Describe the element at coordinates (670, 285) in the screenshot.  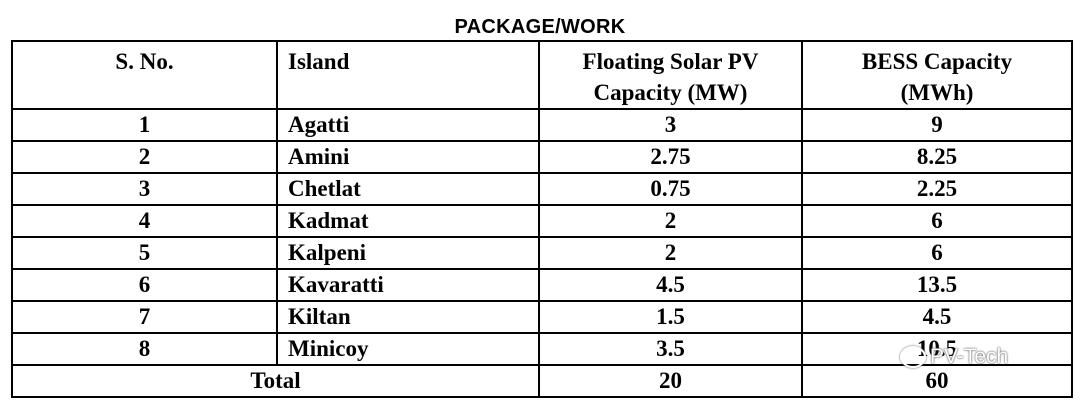
I see `cell-pv: 4.5` at that location.